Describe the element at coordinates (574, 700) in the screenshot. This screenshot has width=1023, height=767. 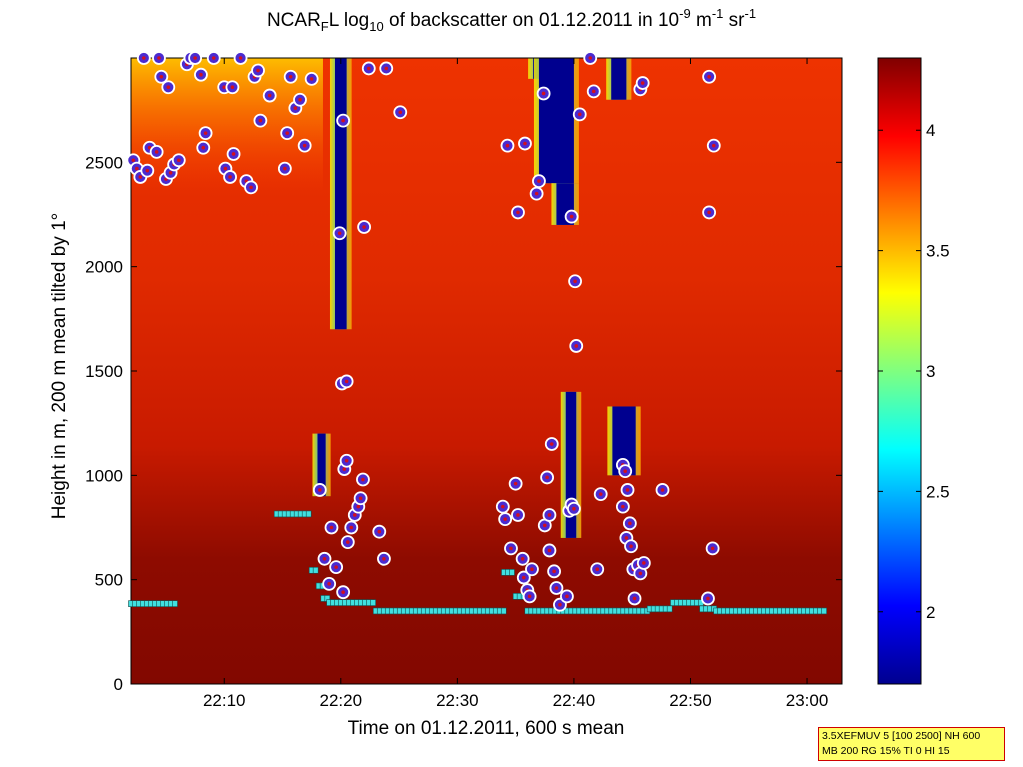
I see `x-tick-label: 22:40` at that location.